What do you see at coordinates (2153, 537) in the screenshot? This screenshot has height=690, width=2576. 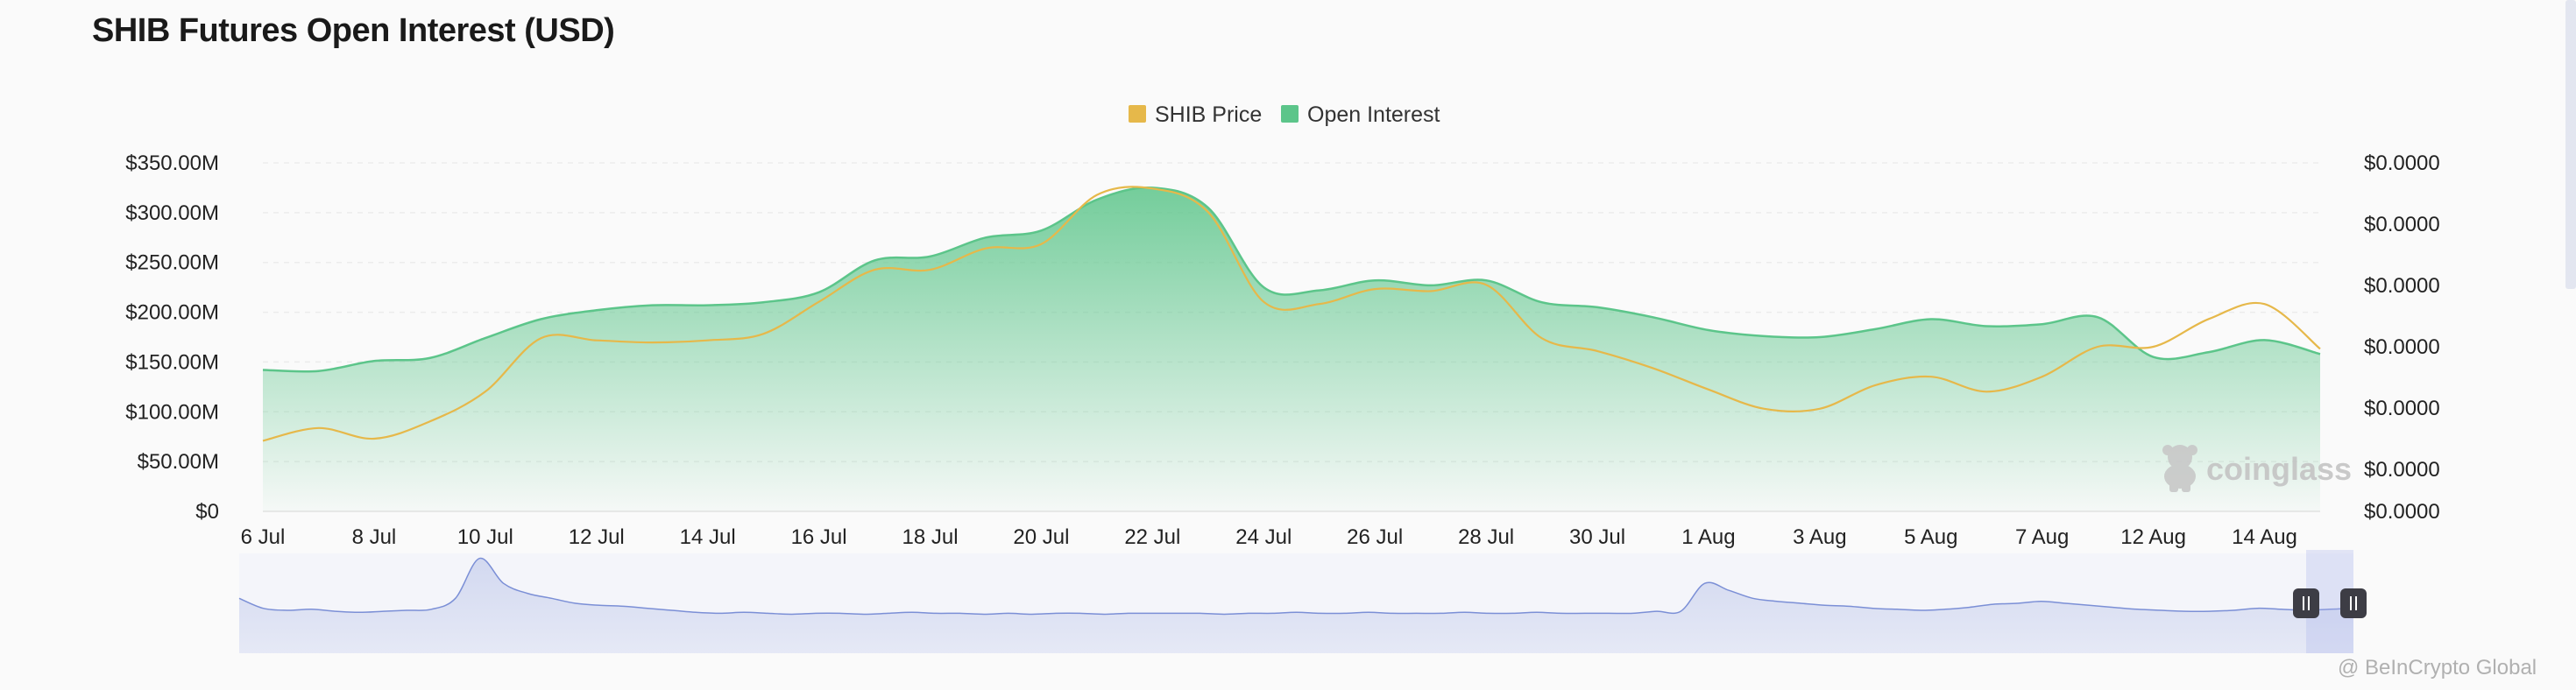 I see `x-tick-label: 12 Aug` at bounding box center [2153, 537].